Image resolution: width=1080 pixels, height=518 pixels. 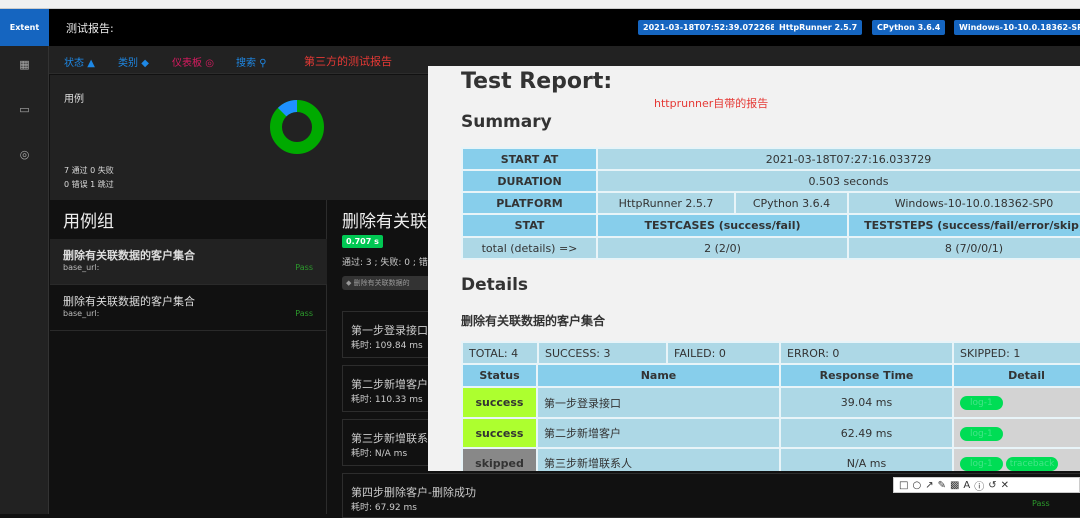 What do you see at coordinates (24, 64) in the screenshot?
I see `dashboard-grid-icon: ▦` at bounding box center [24, 64].